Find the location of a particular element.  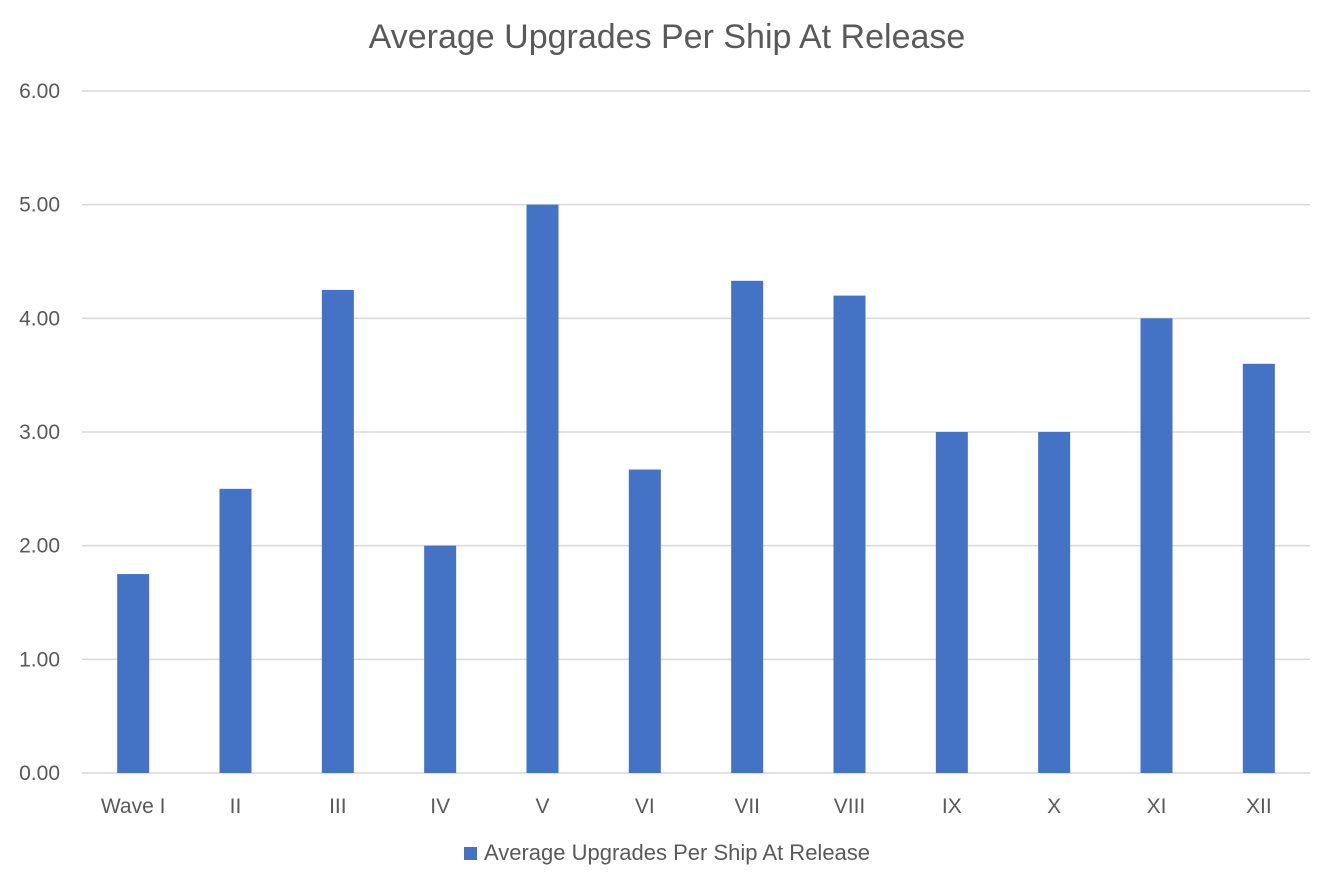

x-tick-label: XII is located at coordinates (1259, 806).